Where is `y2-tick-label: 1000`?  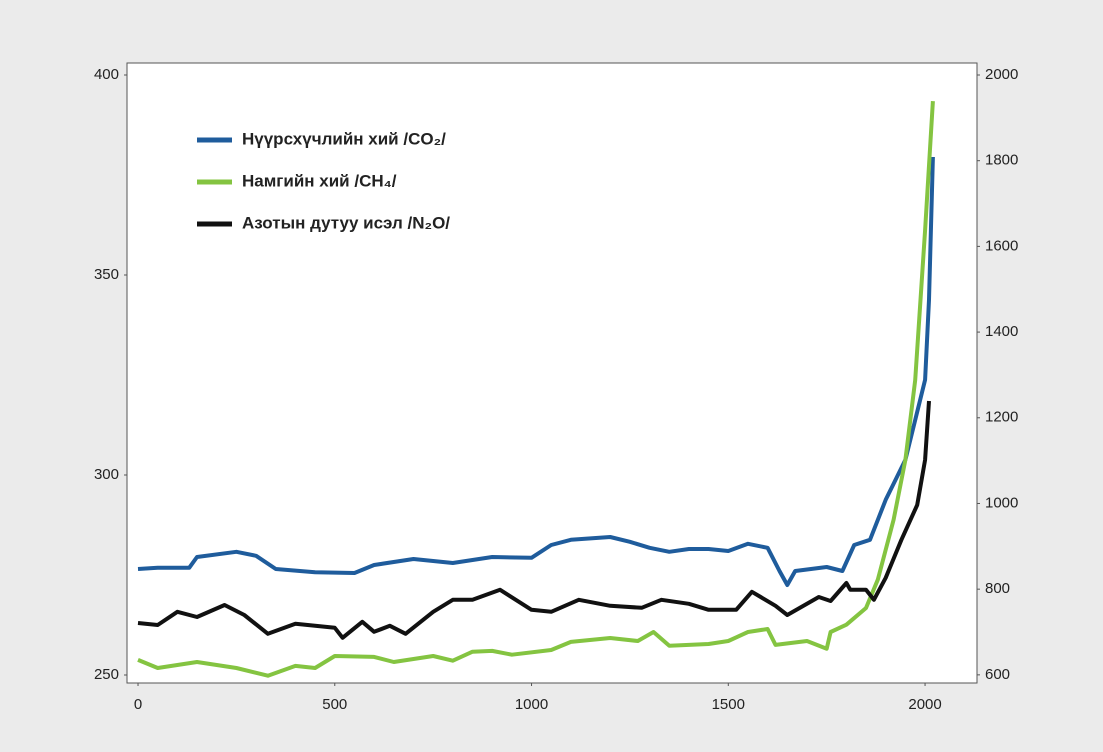 y2-tick-label: 1000 is located at coordinates (1001, 502).